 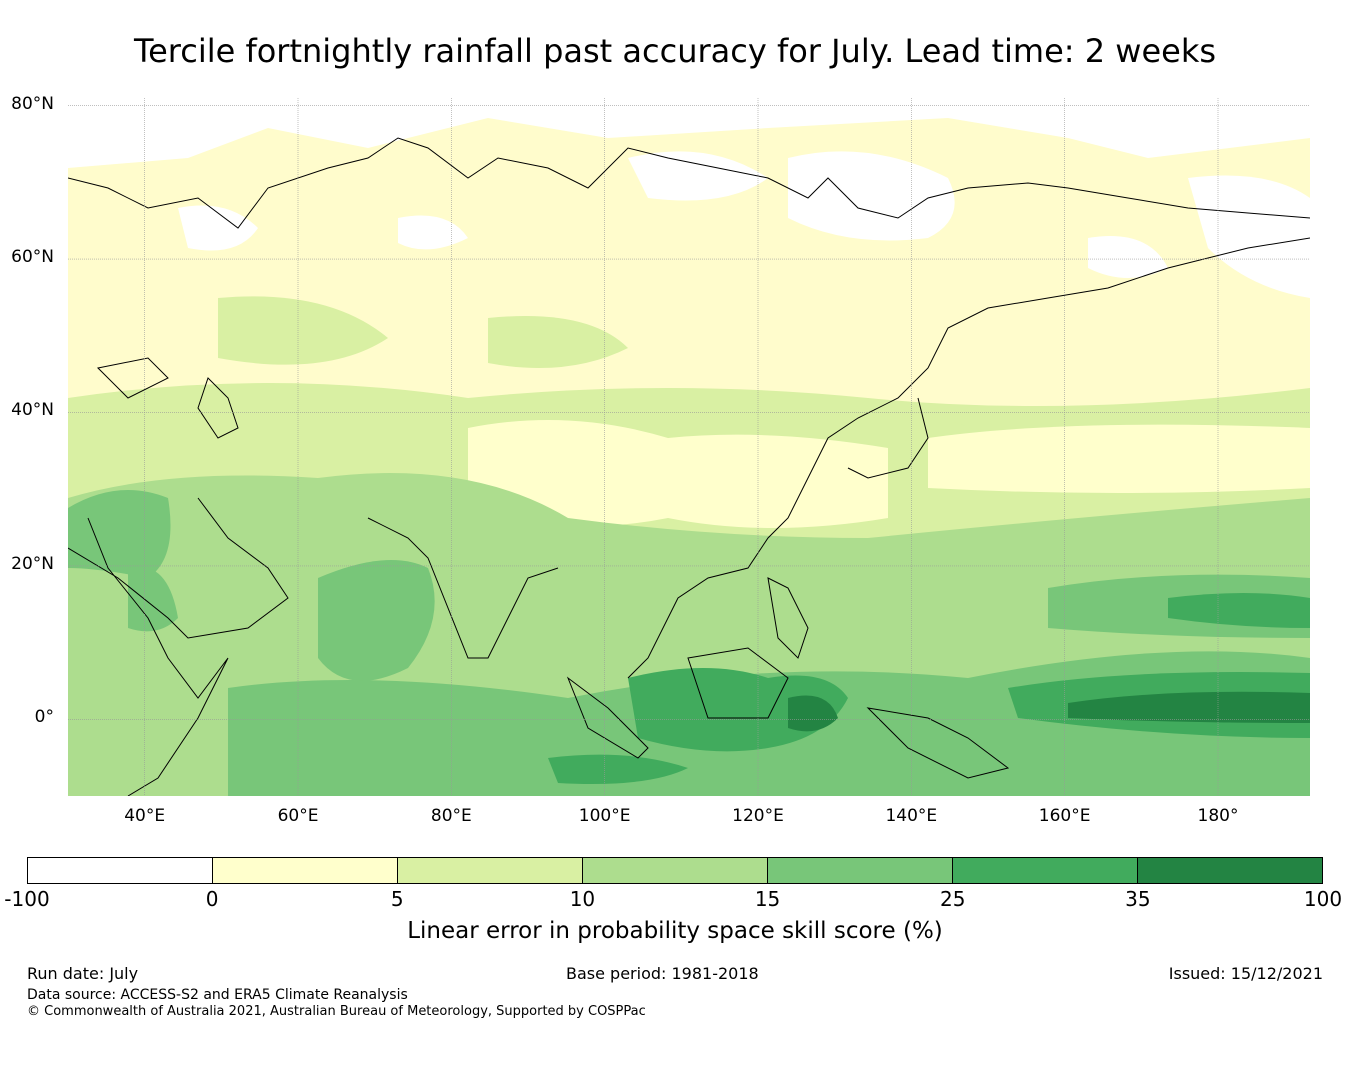 I want to click on lat-tick-label: 40°N, so click(x=32, y=410).